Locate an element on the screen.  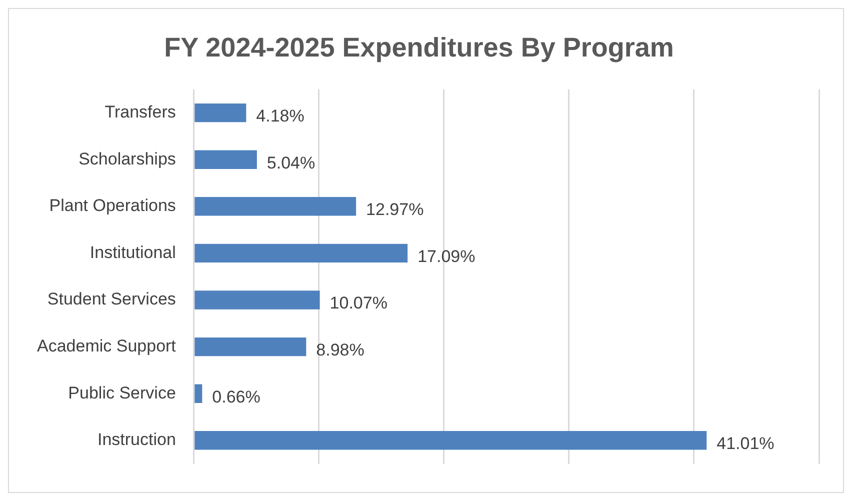
y-tick-label: Scholarships is located at coordinates (127, 158).